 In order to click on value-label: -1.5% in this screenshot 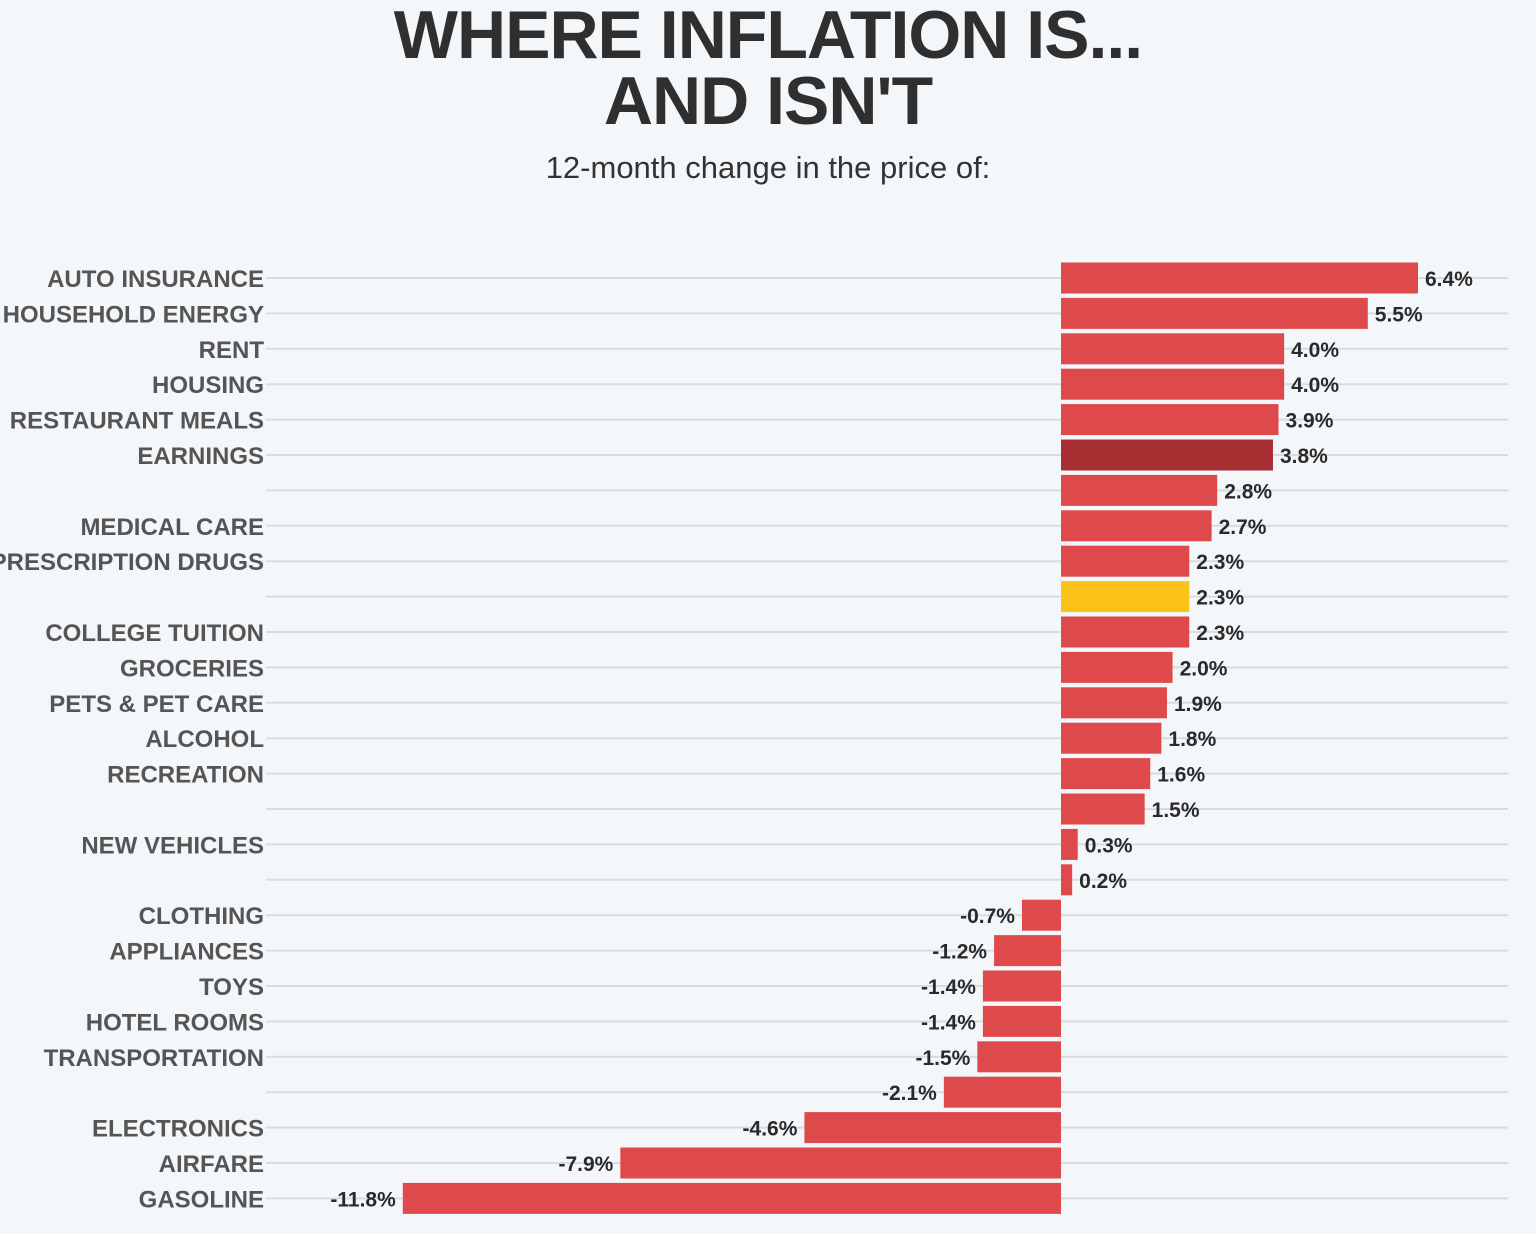, I will do `click(942, 1058)`.